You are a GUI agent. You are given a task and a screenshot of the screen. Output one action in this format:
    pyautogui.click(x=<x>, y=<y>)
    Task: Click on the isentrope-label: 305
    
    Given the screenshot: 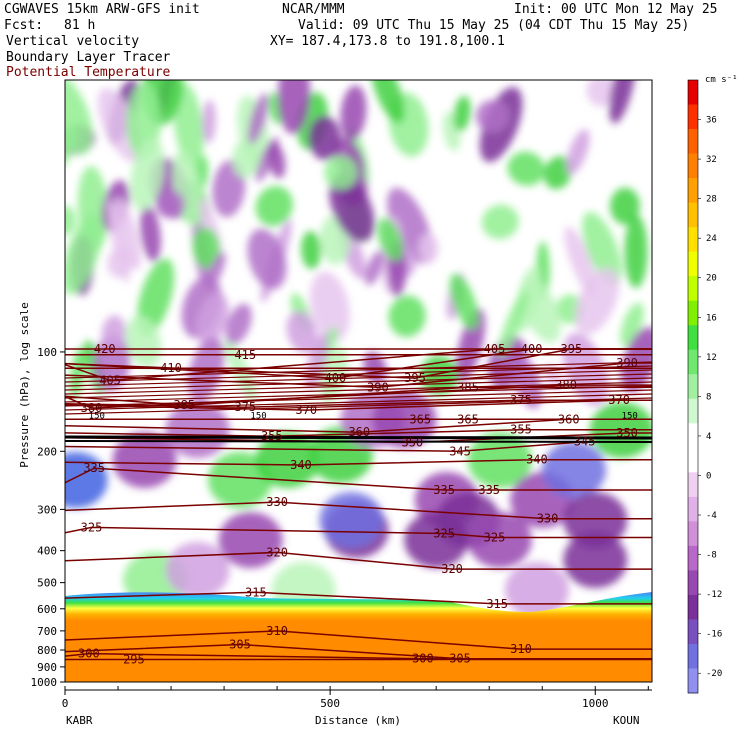 What is the action you would take?
    pyautogui.click(x=460, y=659)
    